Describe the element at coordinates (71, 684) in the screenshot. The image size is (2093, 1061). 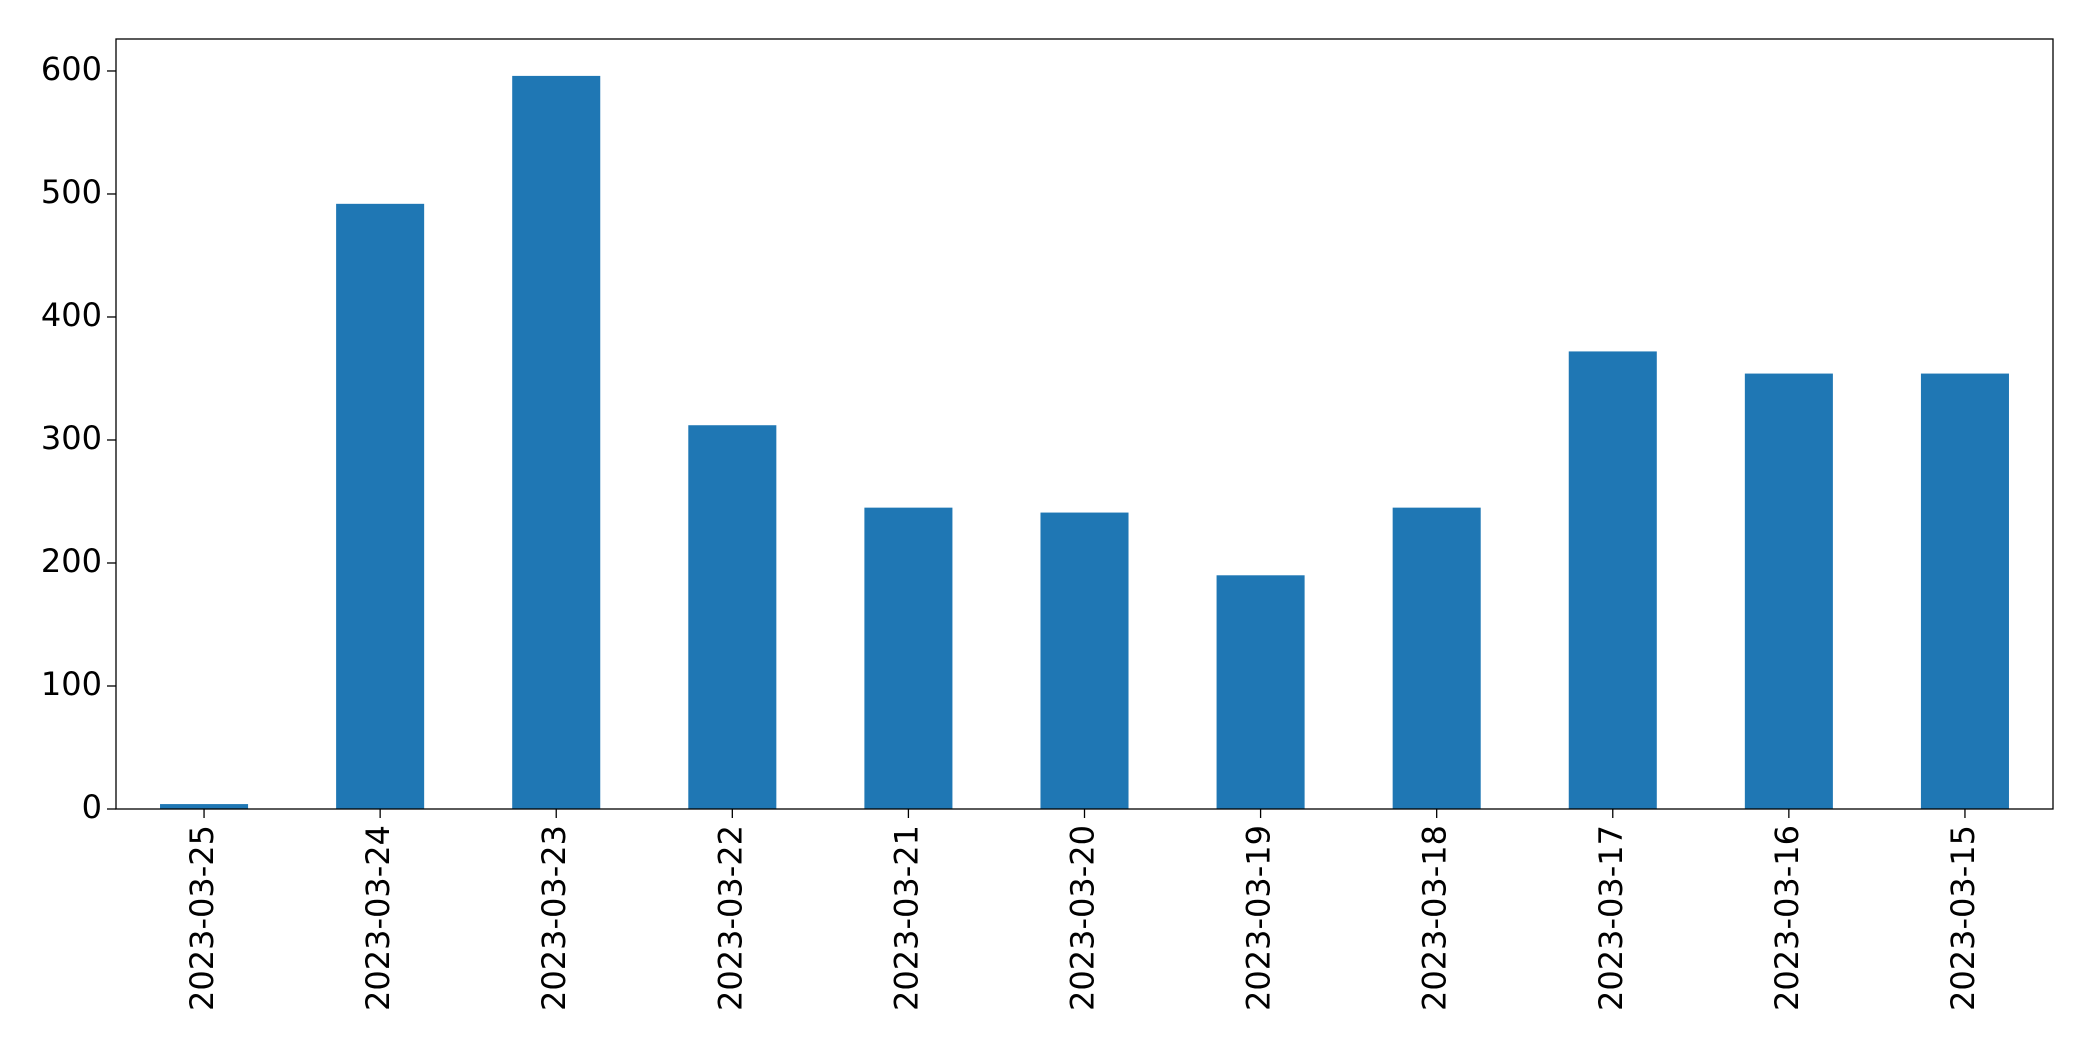
I see `y-tick-label: 100` at that location.